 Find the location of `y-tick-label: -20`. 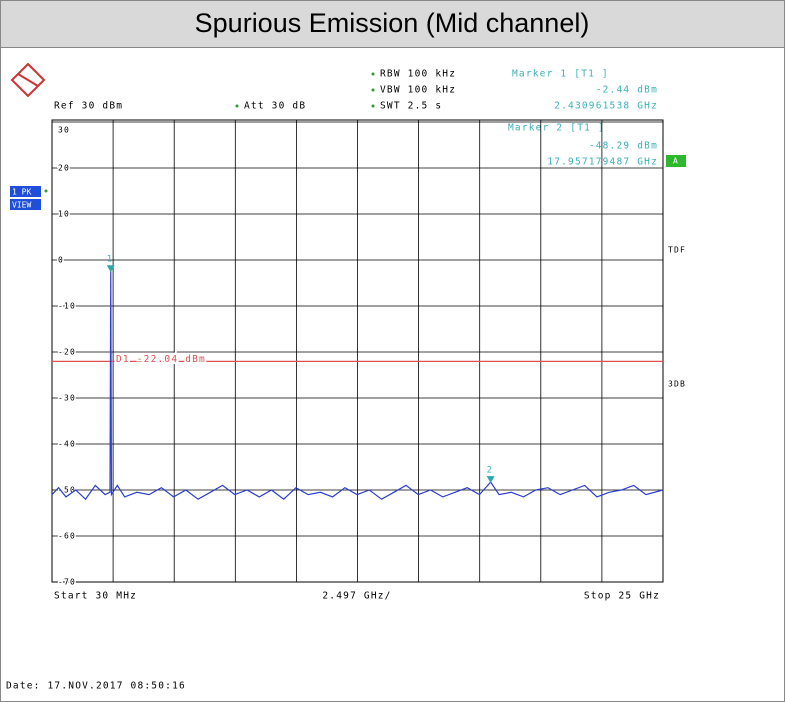

y-tick-label: -20 is located at coordinates (67, 352).